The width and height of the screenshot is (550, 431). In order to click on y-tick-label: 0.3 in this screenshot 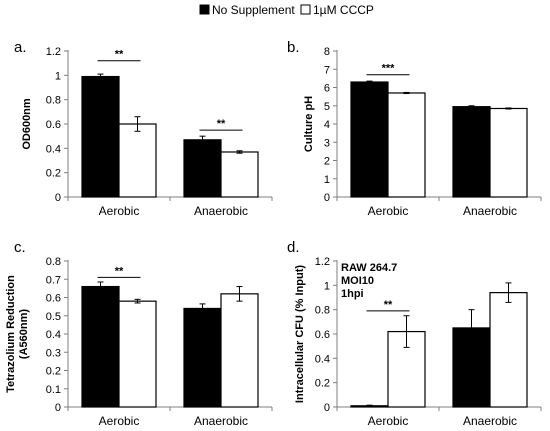, I will do `click(53, 353)`.